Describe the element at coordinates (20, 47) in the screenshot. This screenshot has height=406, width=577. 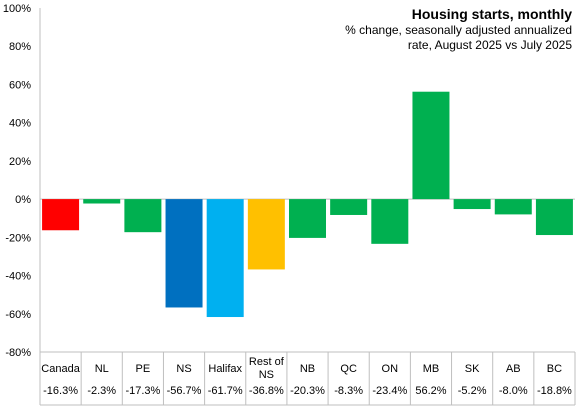
I see `y-tick-label: 80%` at that location.